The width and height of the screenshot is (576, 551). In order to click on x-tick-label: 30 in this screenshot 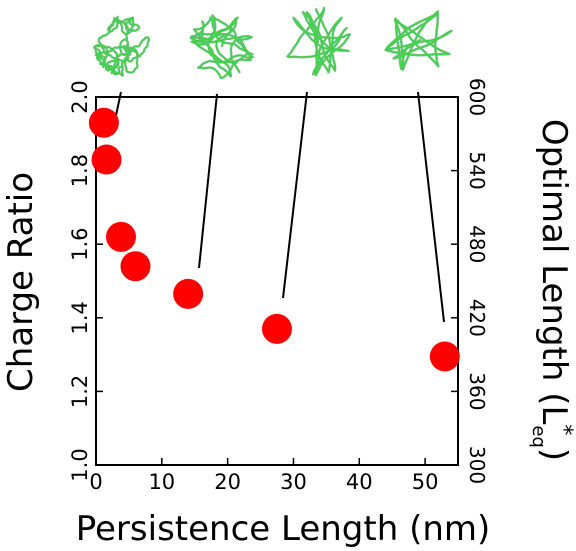, I will do `click(293, 482)`.